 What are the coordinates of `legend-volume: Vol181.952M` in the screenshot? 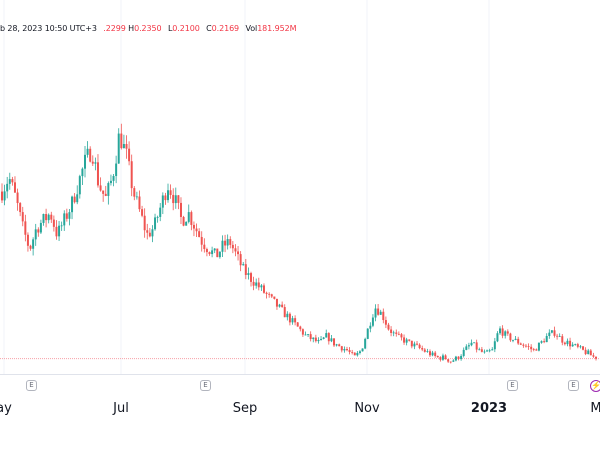 It's located at (271, 28).